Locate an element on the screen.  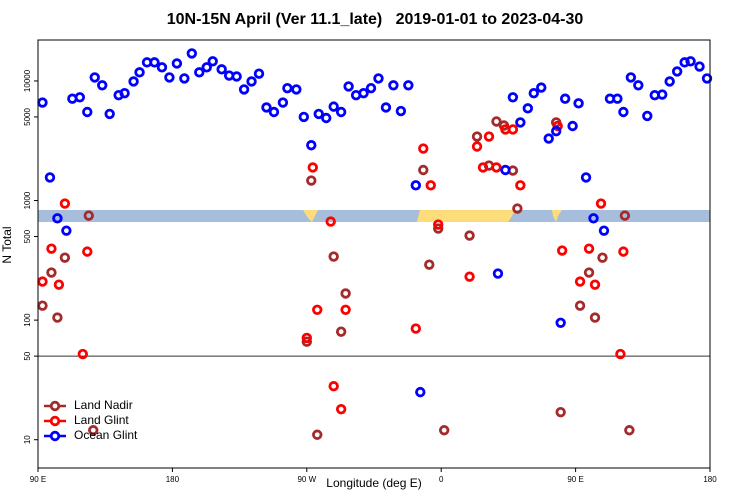
legend-label: Ocean Glint is located at coordinates (106, 435).